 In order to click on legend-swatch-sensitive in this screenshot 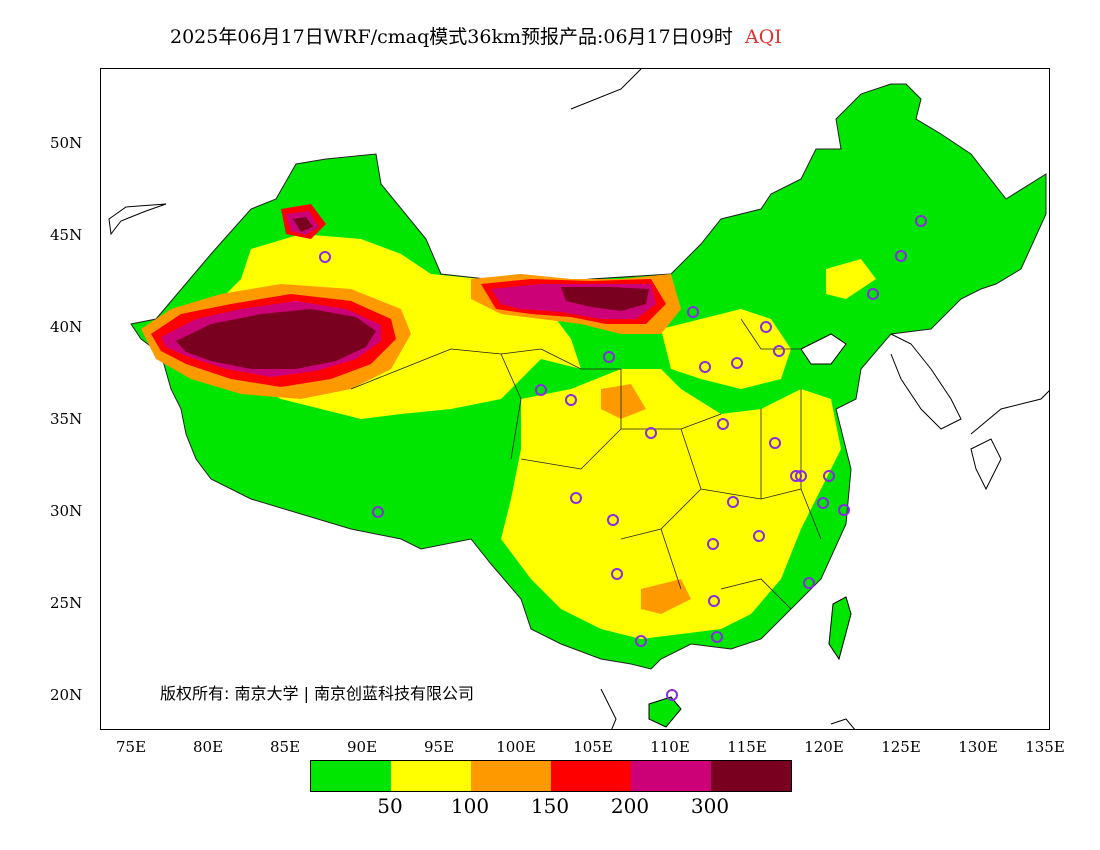, I will do `click(511, 776)`.